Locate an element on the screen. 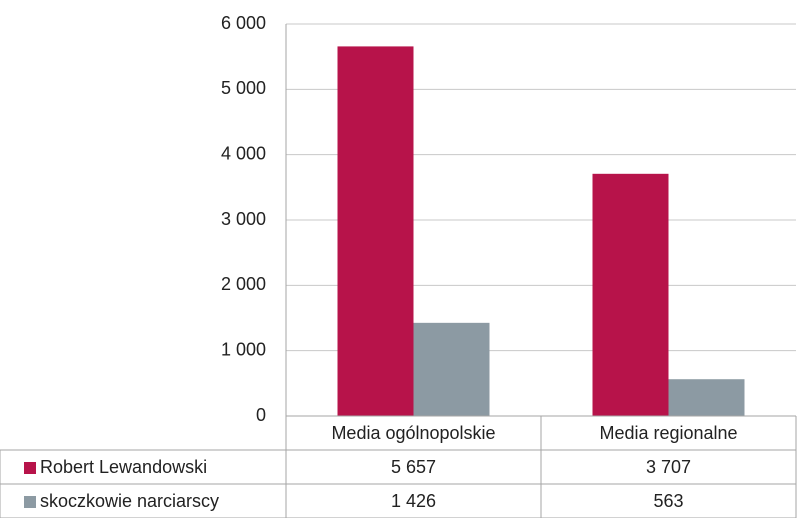  y-tick-label: 1 000 is located at coordinates (243, 349).